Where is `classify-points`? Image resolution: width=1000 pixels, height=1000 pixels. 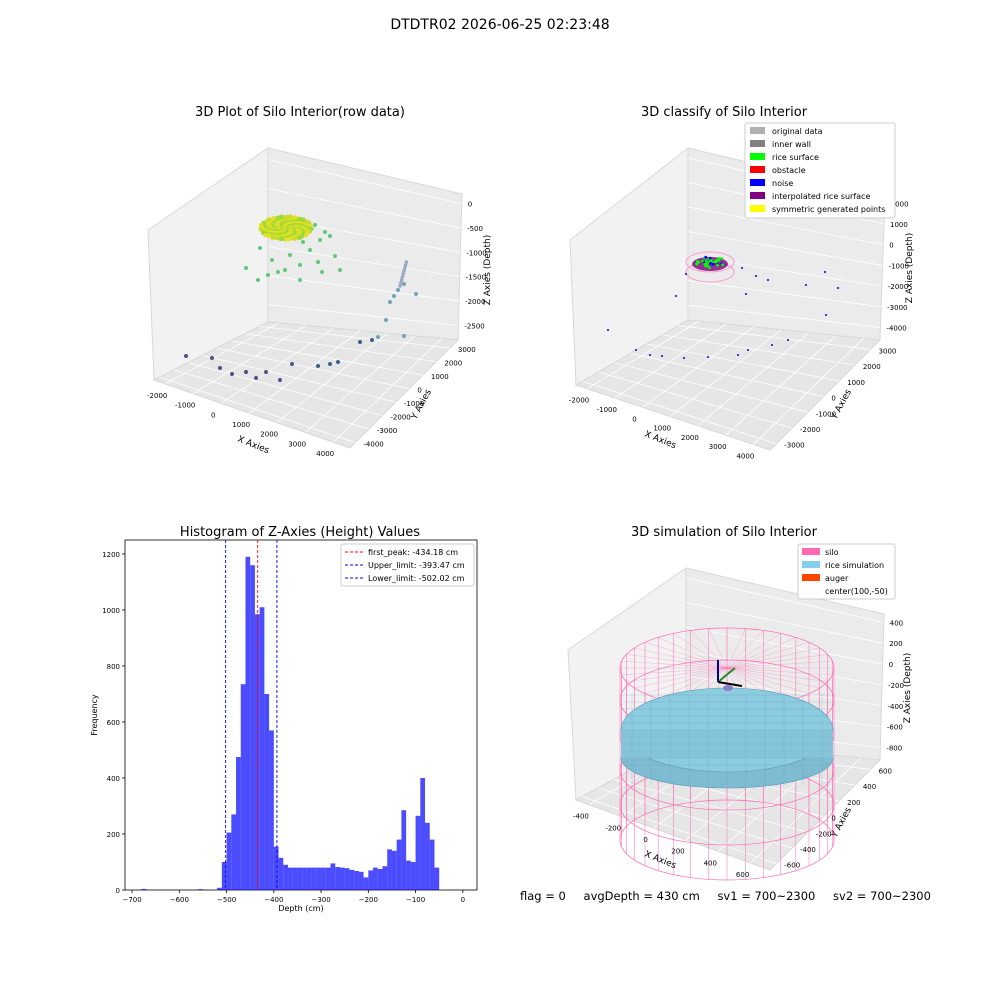
classify-points is located at coordinates (723, 305).